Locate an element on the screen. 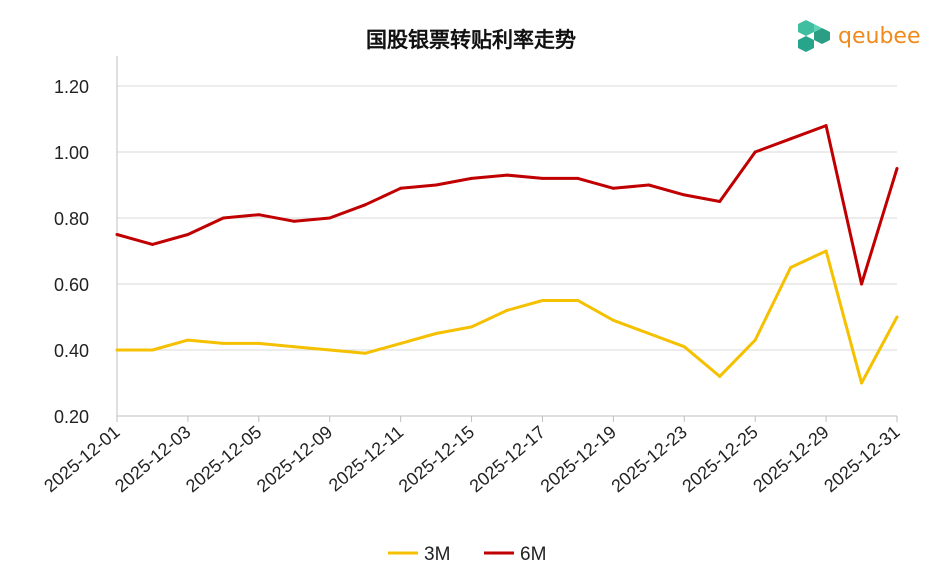 This screenshot has height=587, width=942. x-tick-label: 2025-12-05 is located at coordinates (223, 459).